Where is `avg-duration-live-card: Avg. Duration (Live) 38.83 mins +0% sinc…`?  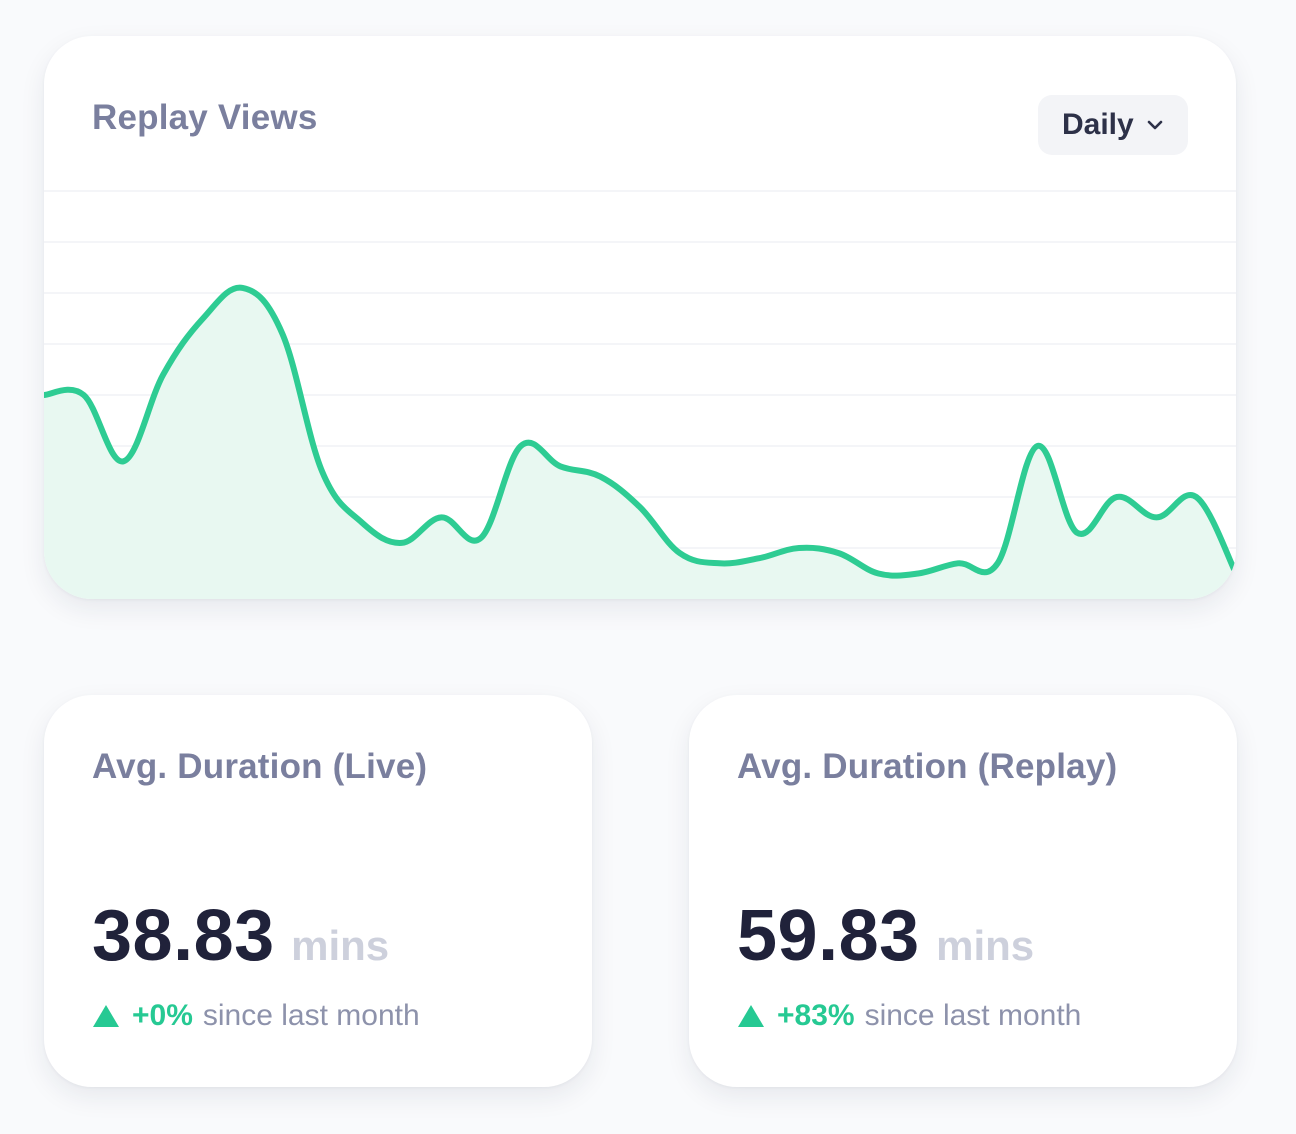
avg-duration-live-card: Avg. Duration (Live) 38.83 mins +0% sinc… is located at coordinates (318, 891).